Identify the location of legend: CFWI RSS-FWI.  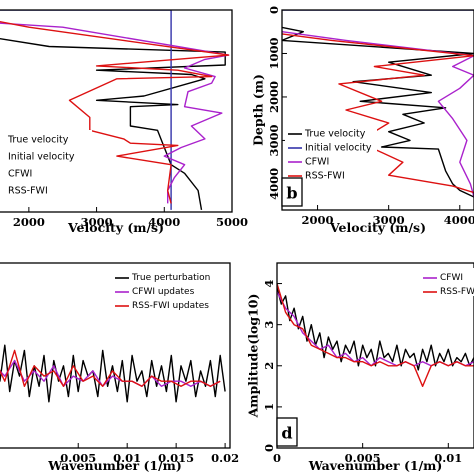
(447, 282).